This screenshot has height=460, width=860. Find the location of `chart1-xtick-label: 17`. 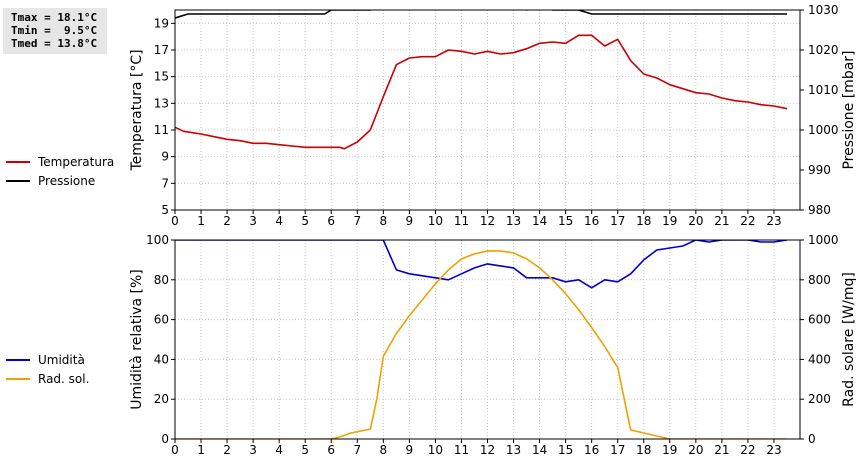

chart1-xtick-label: 17 is located at coordinates (617, 221).